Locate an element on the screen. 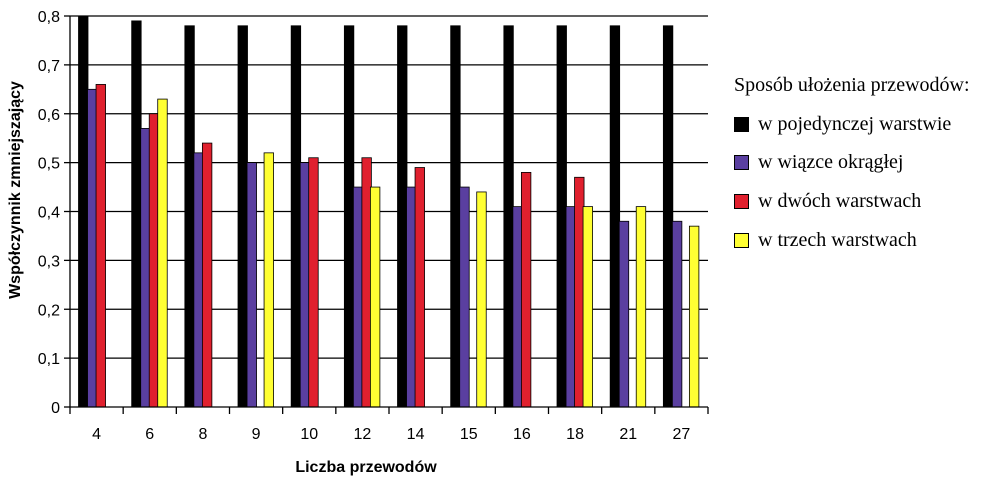 Image resolution: width=1000 pixels, height=479 pixels. x-axis-title: Liczba przewodów is located at coordinates (366, 467).